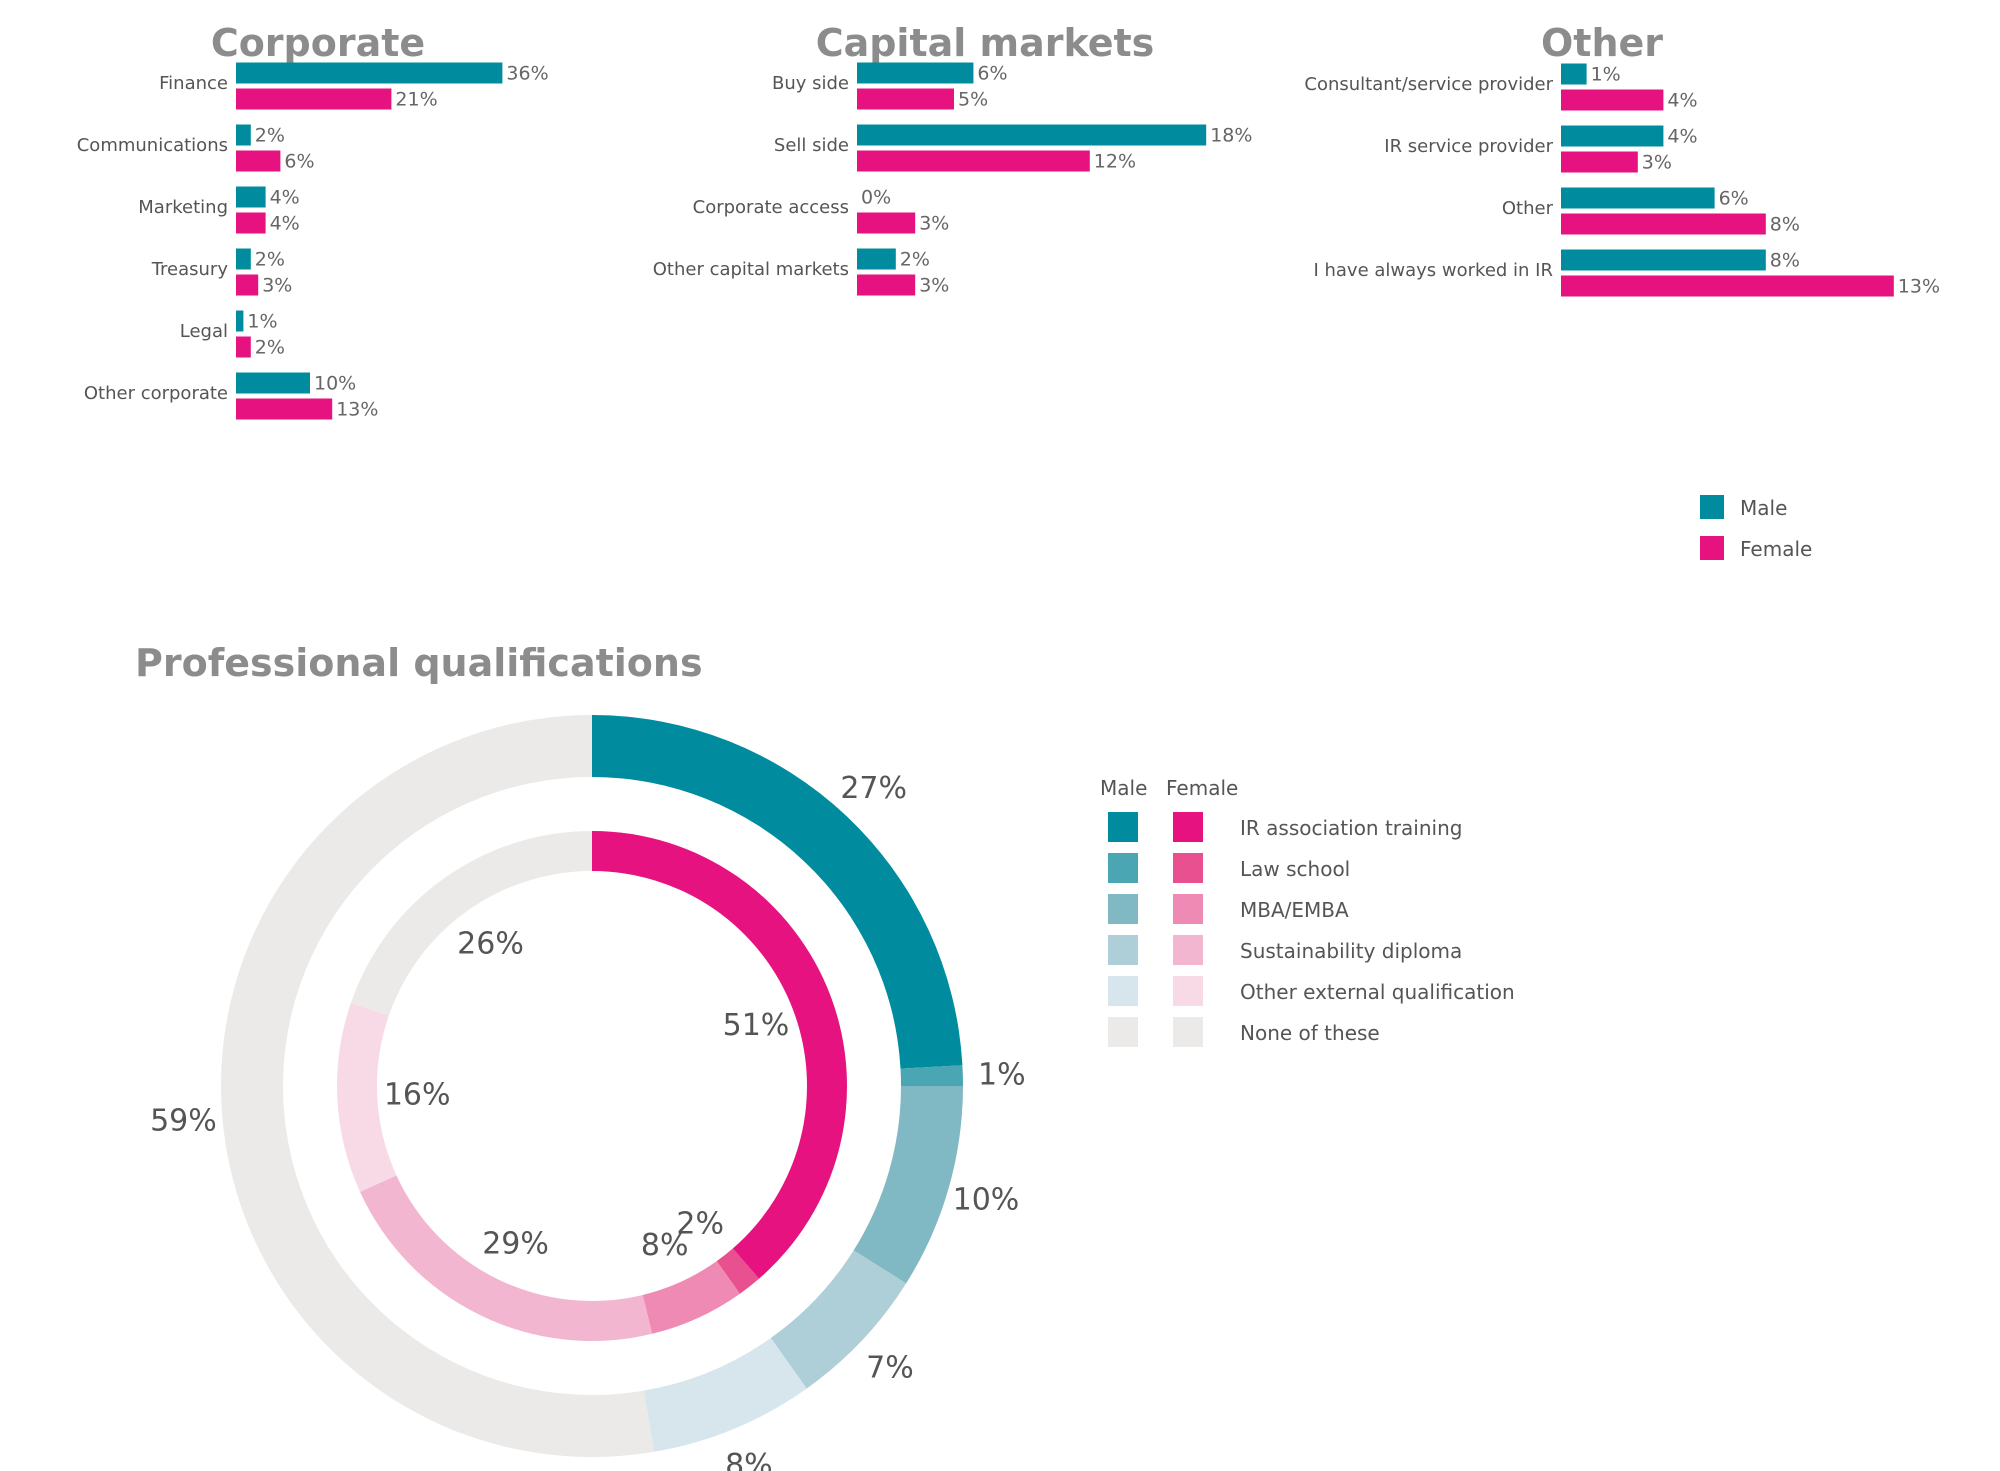  I want to click on male-slice-label: 27%, so click(873, 788).